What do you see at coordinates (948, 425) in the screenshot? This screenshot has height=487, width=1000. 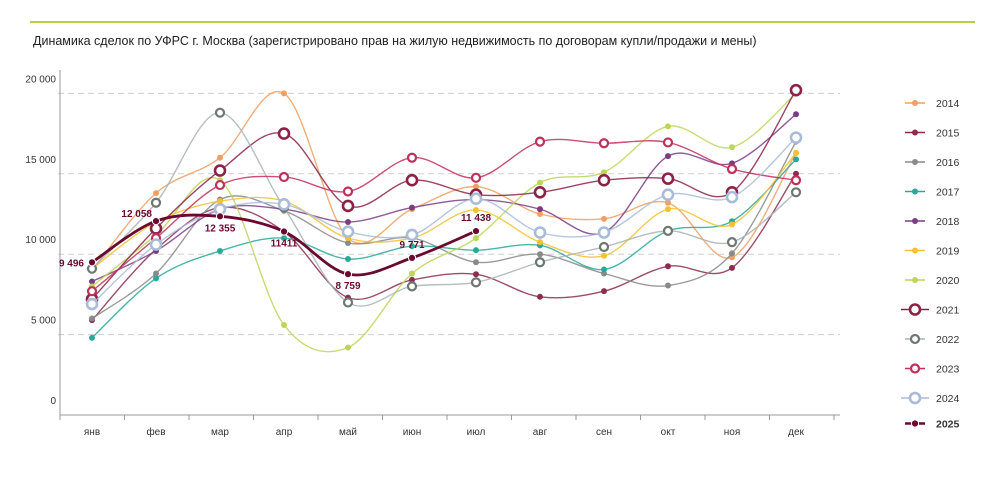 I see `legend-label: 2025` at bounding box center [948, 425].